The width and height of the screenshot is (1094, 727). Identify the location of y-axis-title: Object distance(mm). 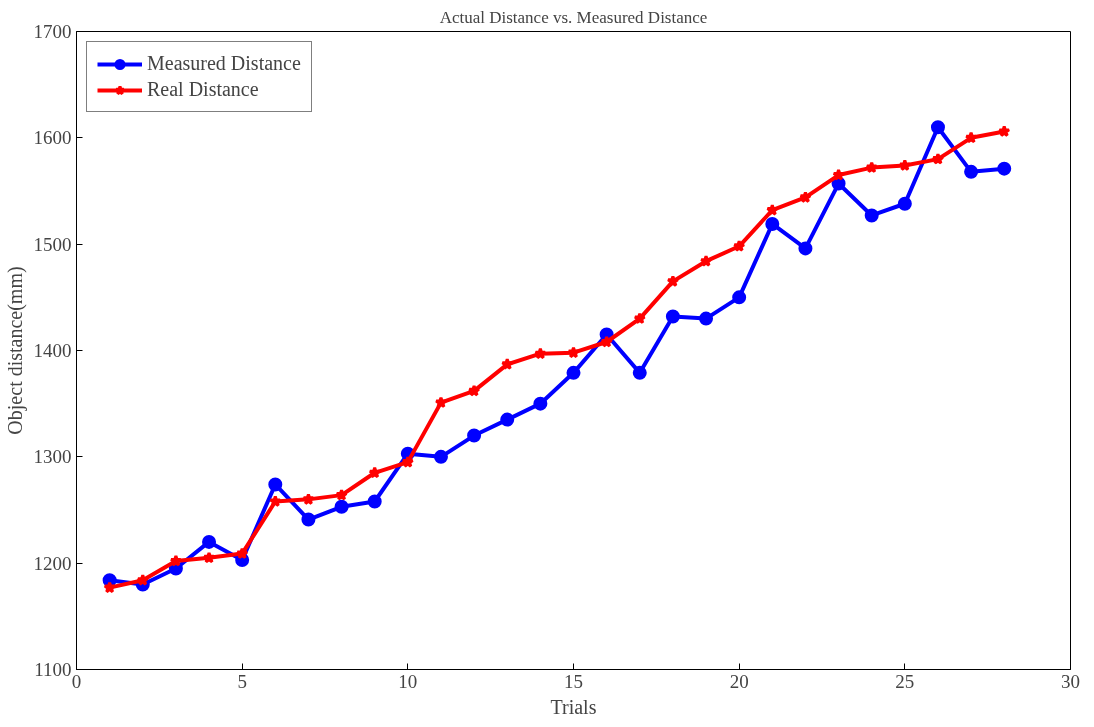
(15, 350).